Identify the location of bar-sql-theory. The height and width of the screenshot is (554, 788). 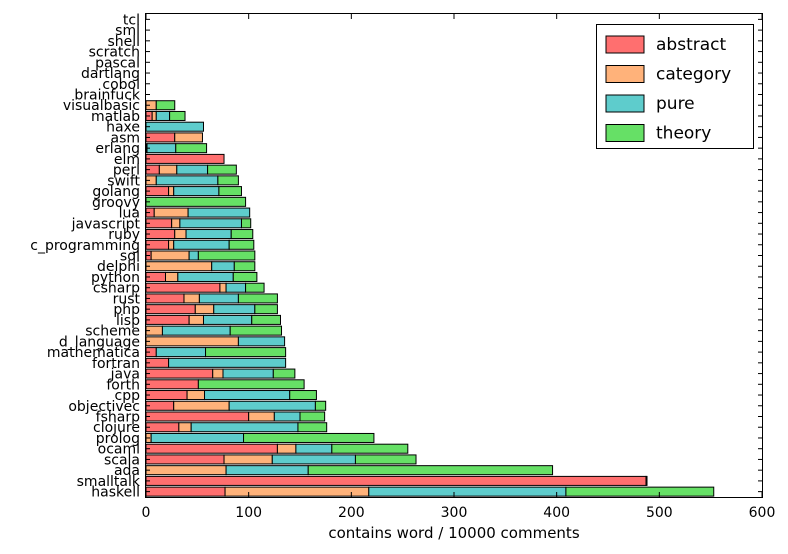
(226, 255).